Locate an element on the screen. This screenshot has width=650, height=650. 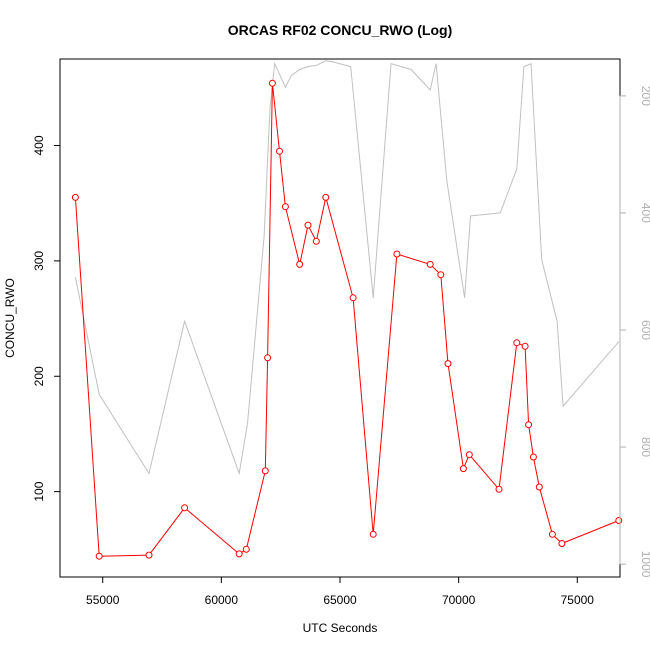
y-axis: 100 200 300 400 is located at coordinates (46, 318).